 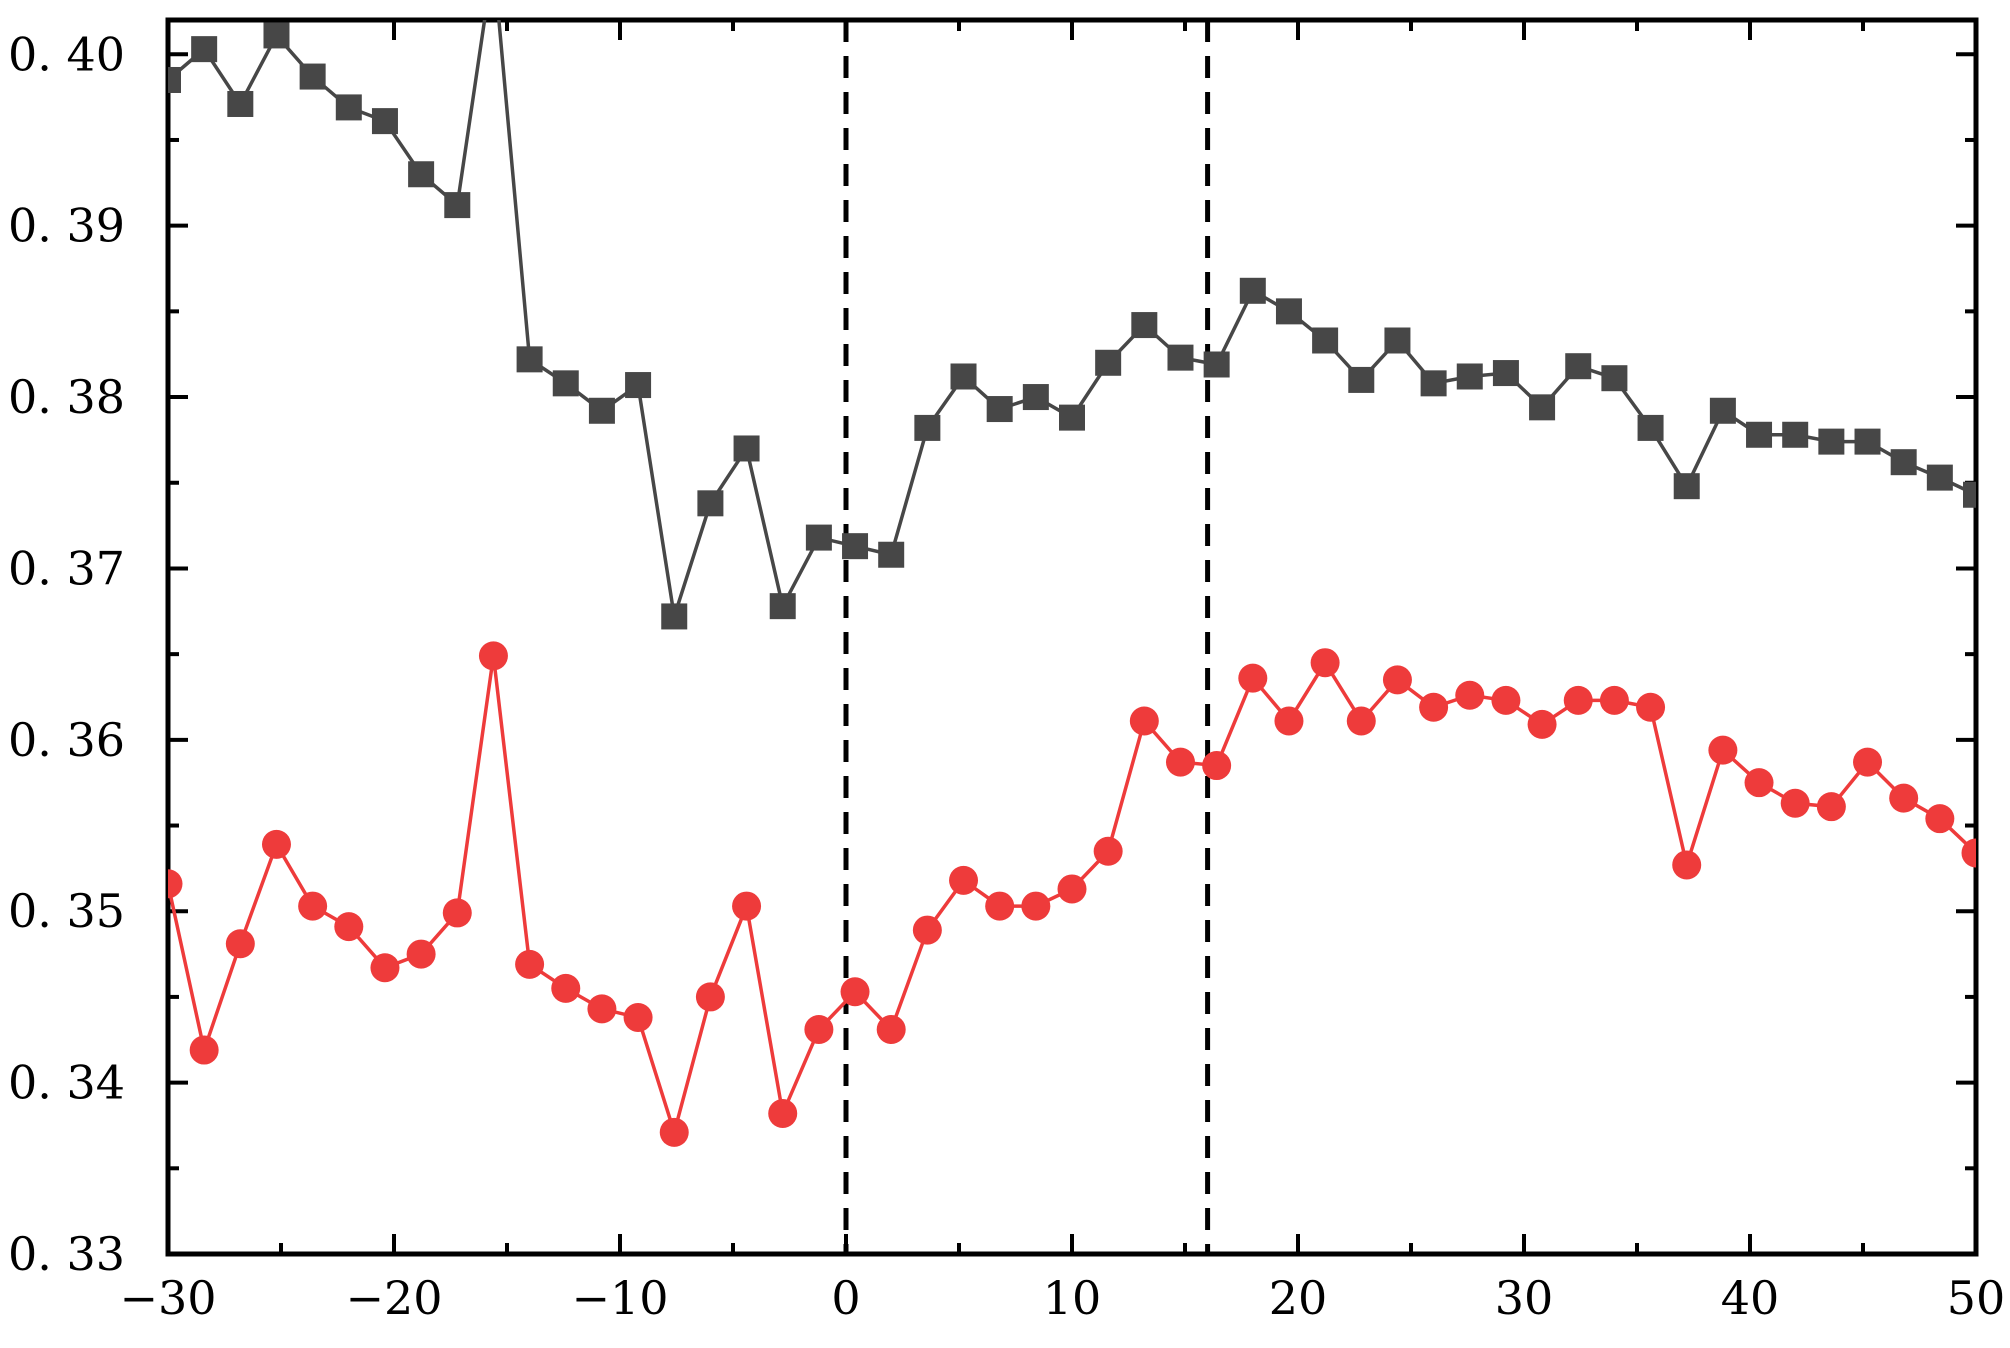 I want to click on y-tick-label: 0. 36, so click(x=66, y=740).